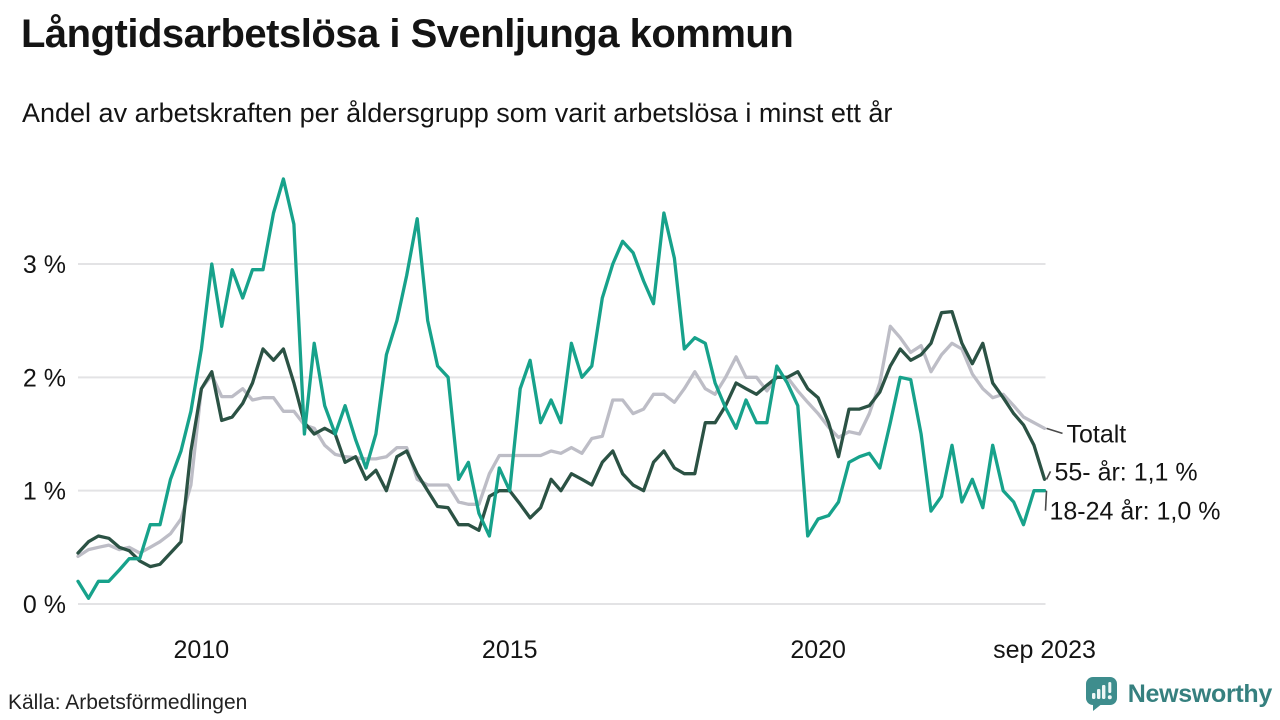 Image resolution: width=1280 pixels, height=720 pixels. I want to click on series-end-label-18-24-r: 18-24 år: 1,0 %, so click(1135, 512).